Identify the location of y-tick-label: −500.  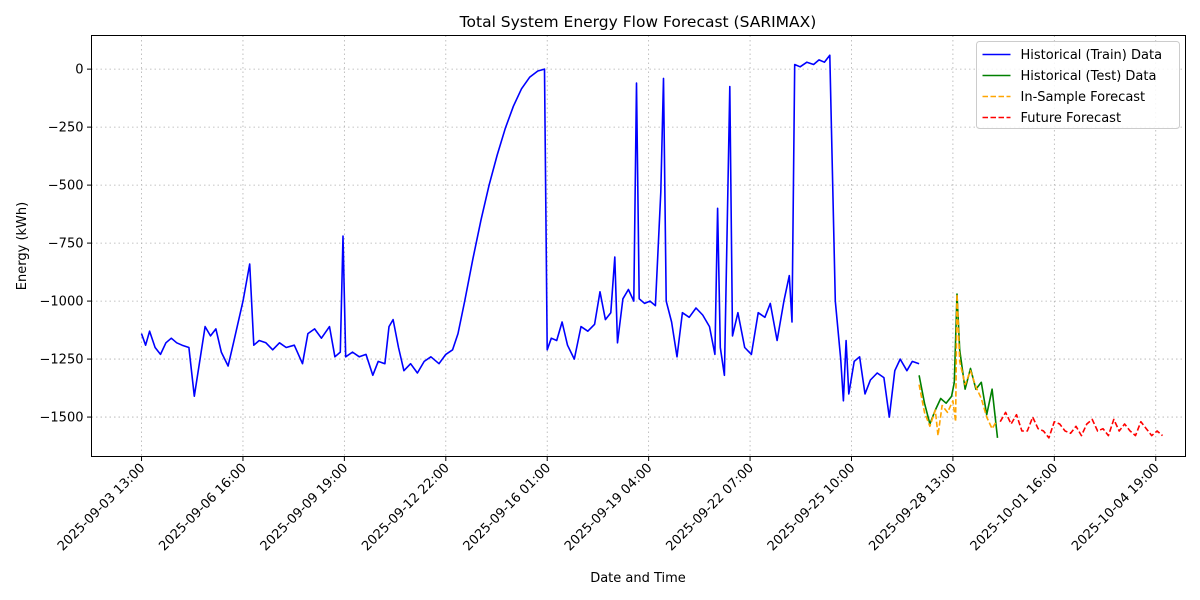
(66, 186).